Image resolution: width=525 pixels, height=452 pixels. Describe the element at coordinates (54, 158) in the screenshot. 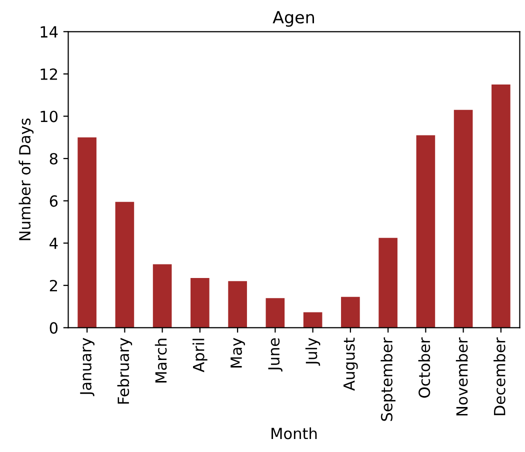

I see `y-tick-label: 8` at that location.